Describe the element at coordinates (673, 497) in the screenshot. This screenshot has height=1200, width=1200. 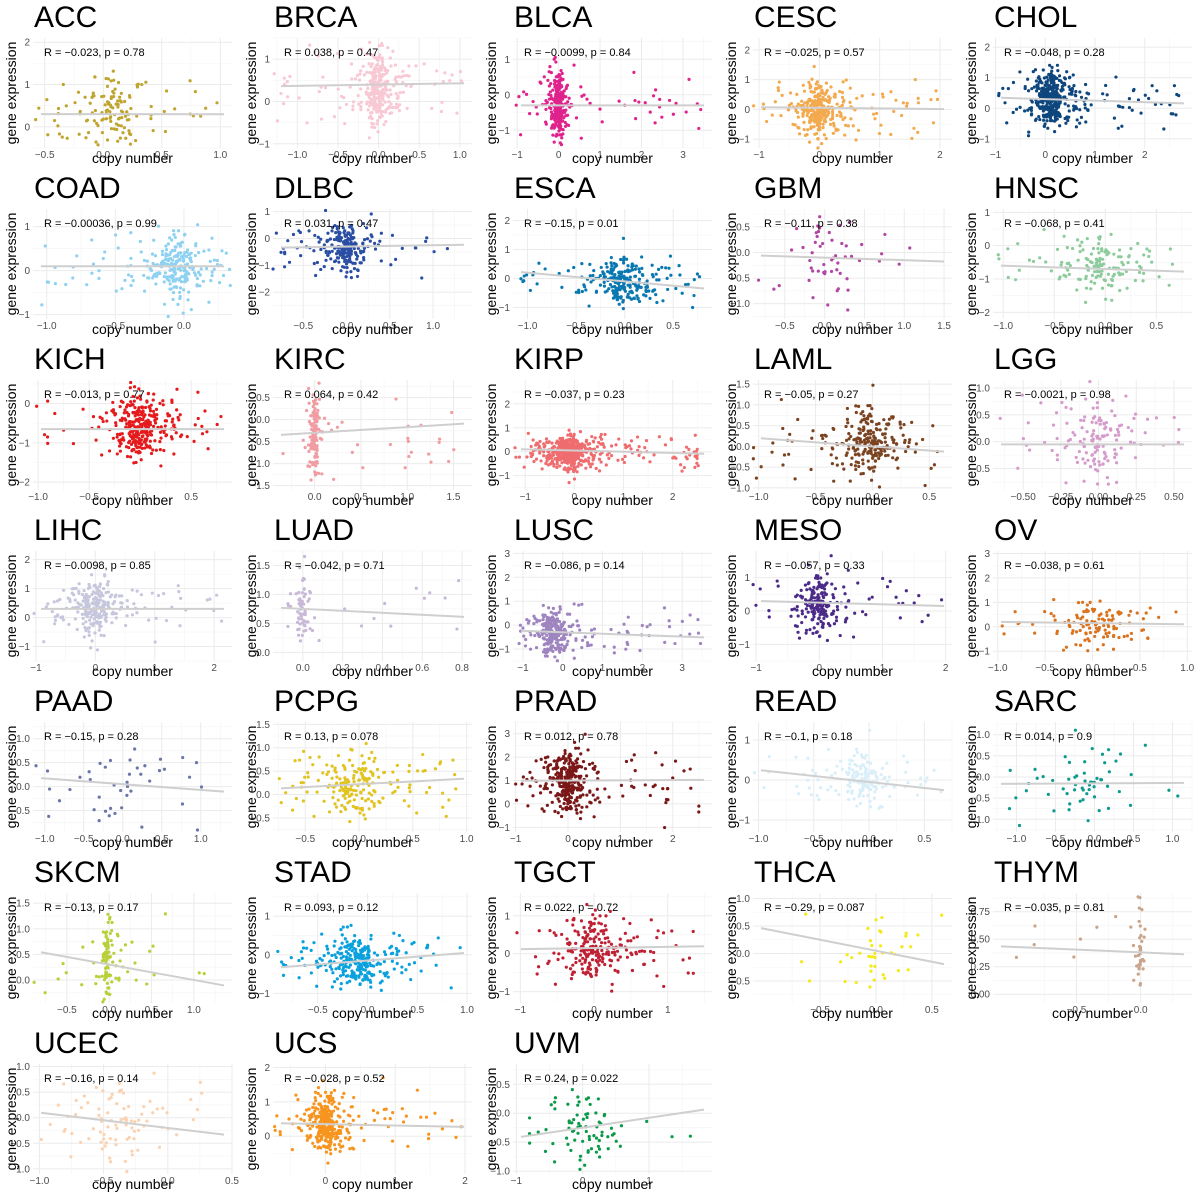
I see `x-tick-label: 2` at that location.